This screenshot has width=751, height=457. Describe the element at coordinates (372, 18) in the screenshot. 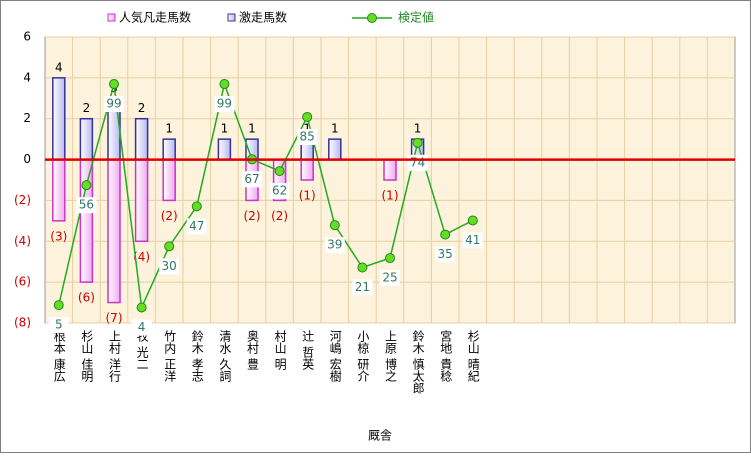

I see `legend-marker` at that location.